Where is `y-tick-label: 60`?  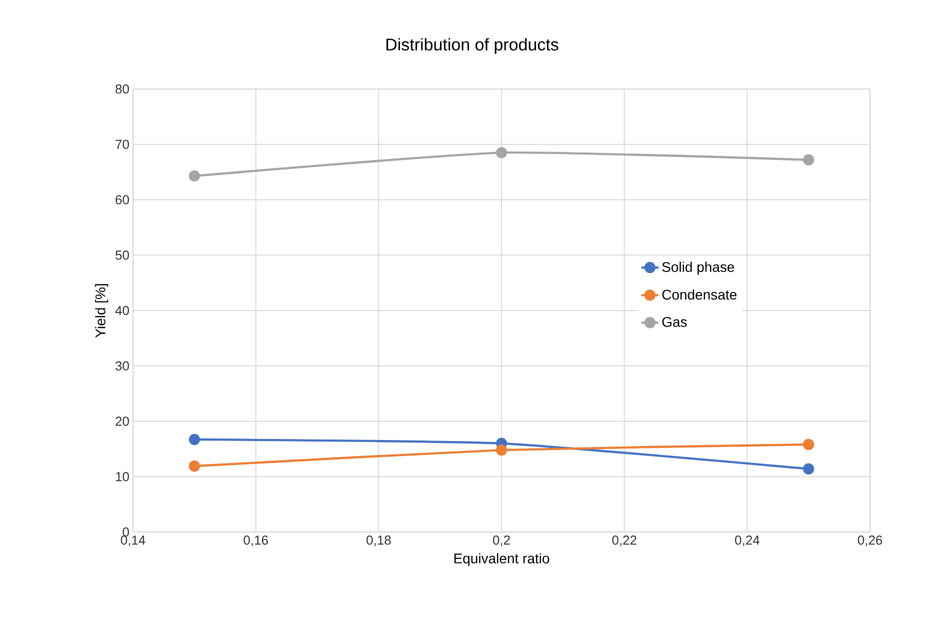
y-tick-label: 60 is located at coordinates (122, 199).